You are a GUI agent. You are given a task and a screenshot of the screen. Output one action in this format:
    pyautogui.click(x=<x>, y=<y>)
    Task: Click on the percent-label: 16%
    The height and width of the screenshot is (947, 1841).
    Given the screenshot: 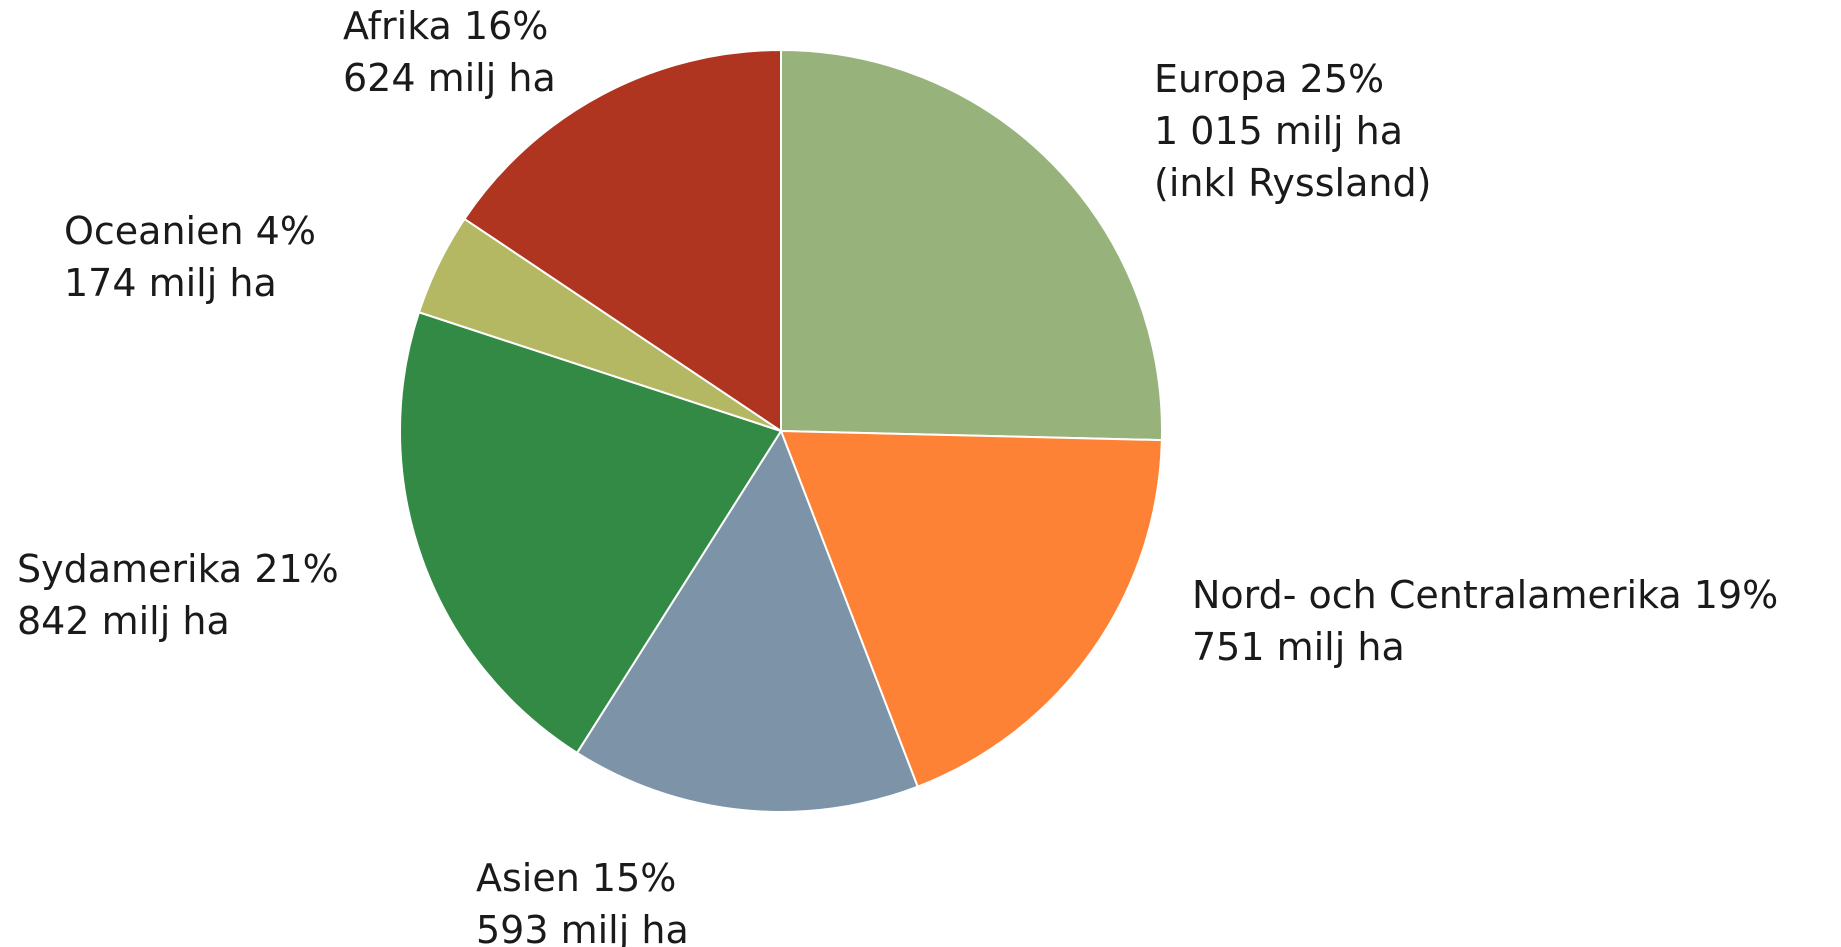 What is the action you would take?
    pyautogui.click(x=506, y=26)
    